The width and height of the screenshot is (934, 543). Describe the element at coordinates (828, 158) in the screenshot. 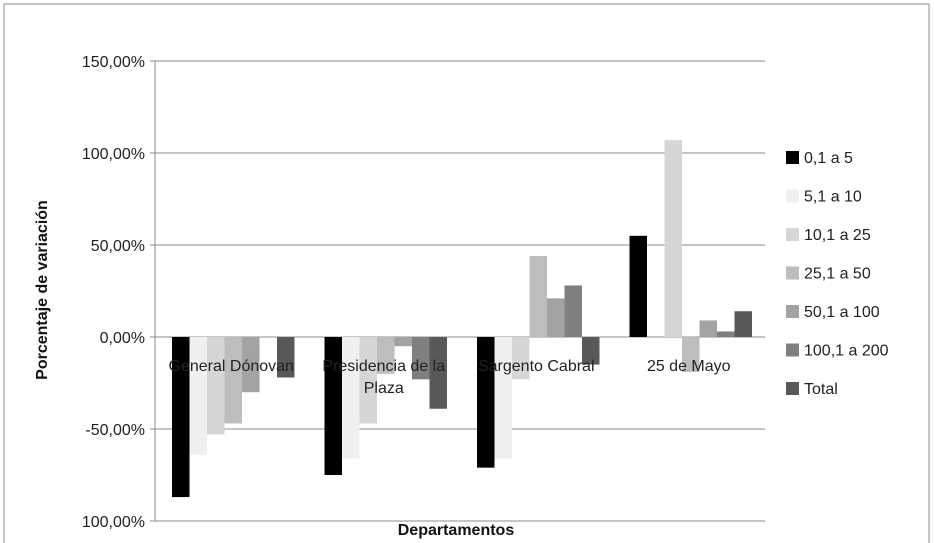

I see `legend-label: 0,1 a 5` at that location.